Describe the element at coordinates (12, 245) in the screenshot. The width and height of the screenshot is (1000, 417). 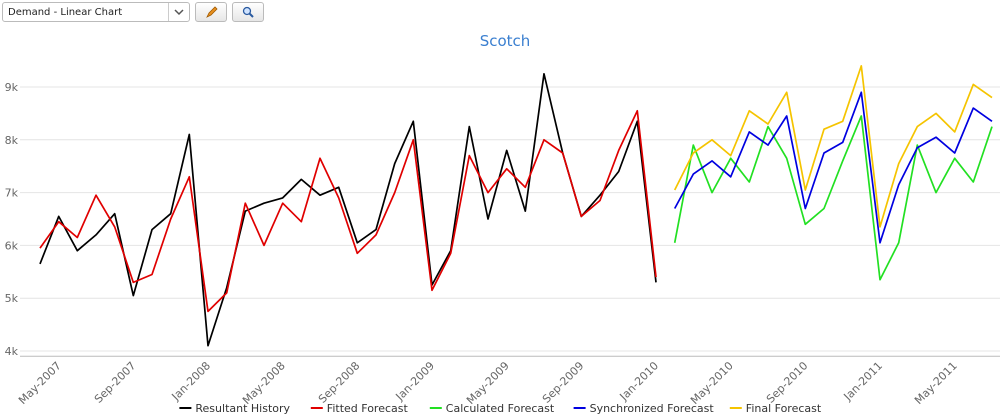
I see `y-tick-label: 6k` at that location.